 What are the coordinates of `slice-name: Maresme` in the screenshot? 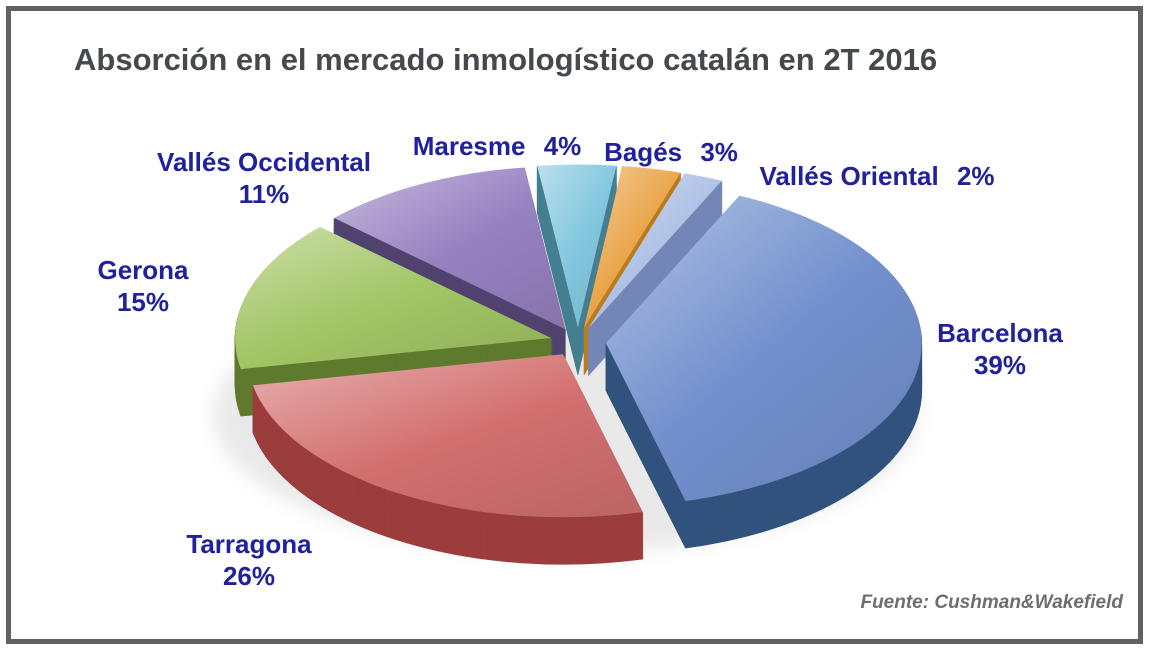 It's located at (469, 146).